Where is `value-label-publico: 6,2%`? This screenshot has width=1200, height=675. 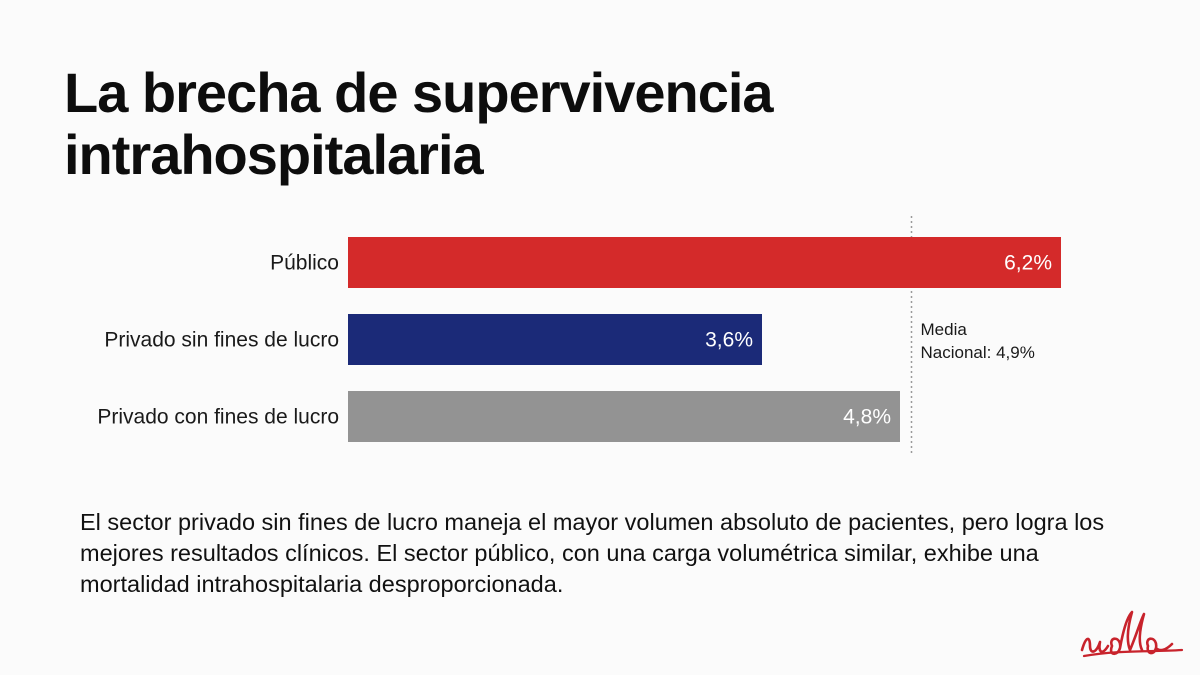 value-label-publico: 6,2% is located at coordinates (1028, 263).